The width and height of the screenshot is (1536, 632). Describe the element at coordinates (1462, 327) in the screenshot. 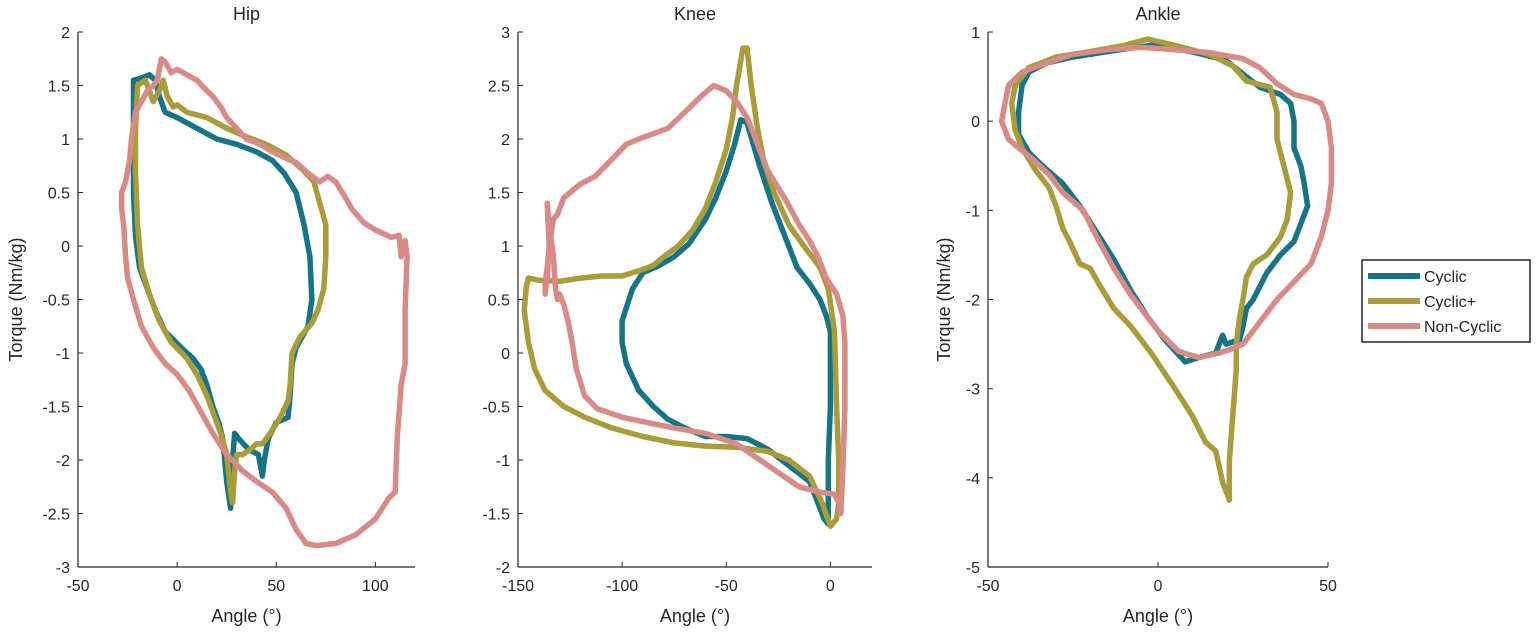

I see `legend-label: Non-Cyclic` at that location.